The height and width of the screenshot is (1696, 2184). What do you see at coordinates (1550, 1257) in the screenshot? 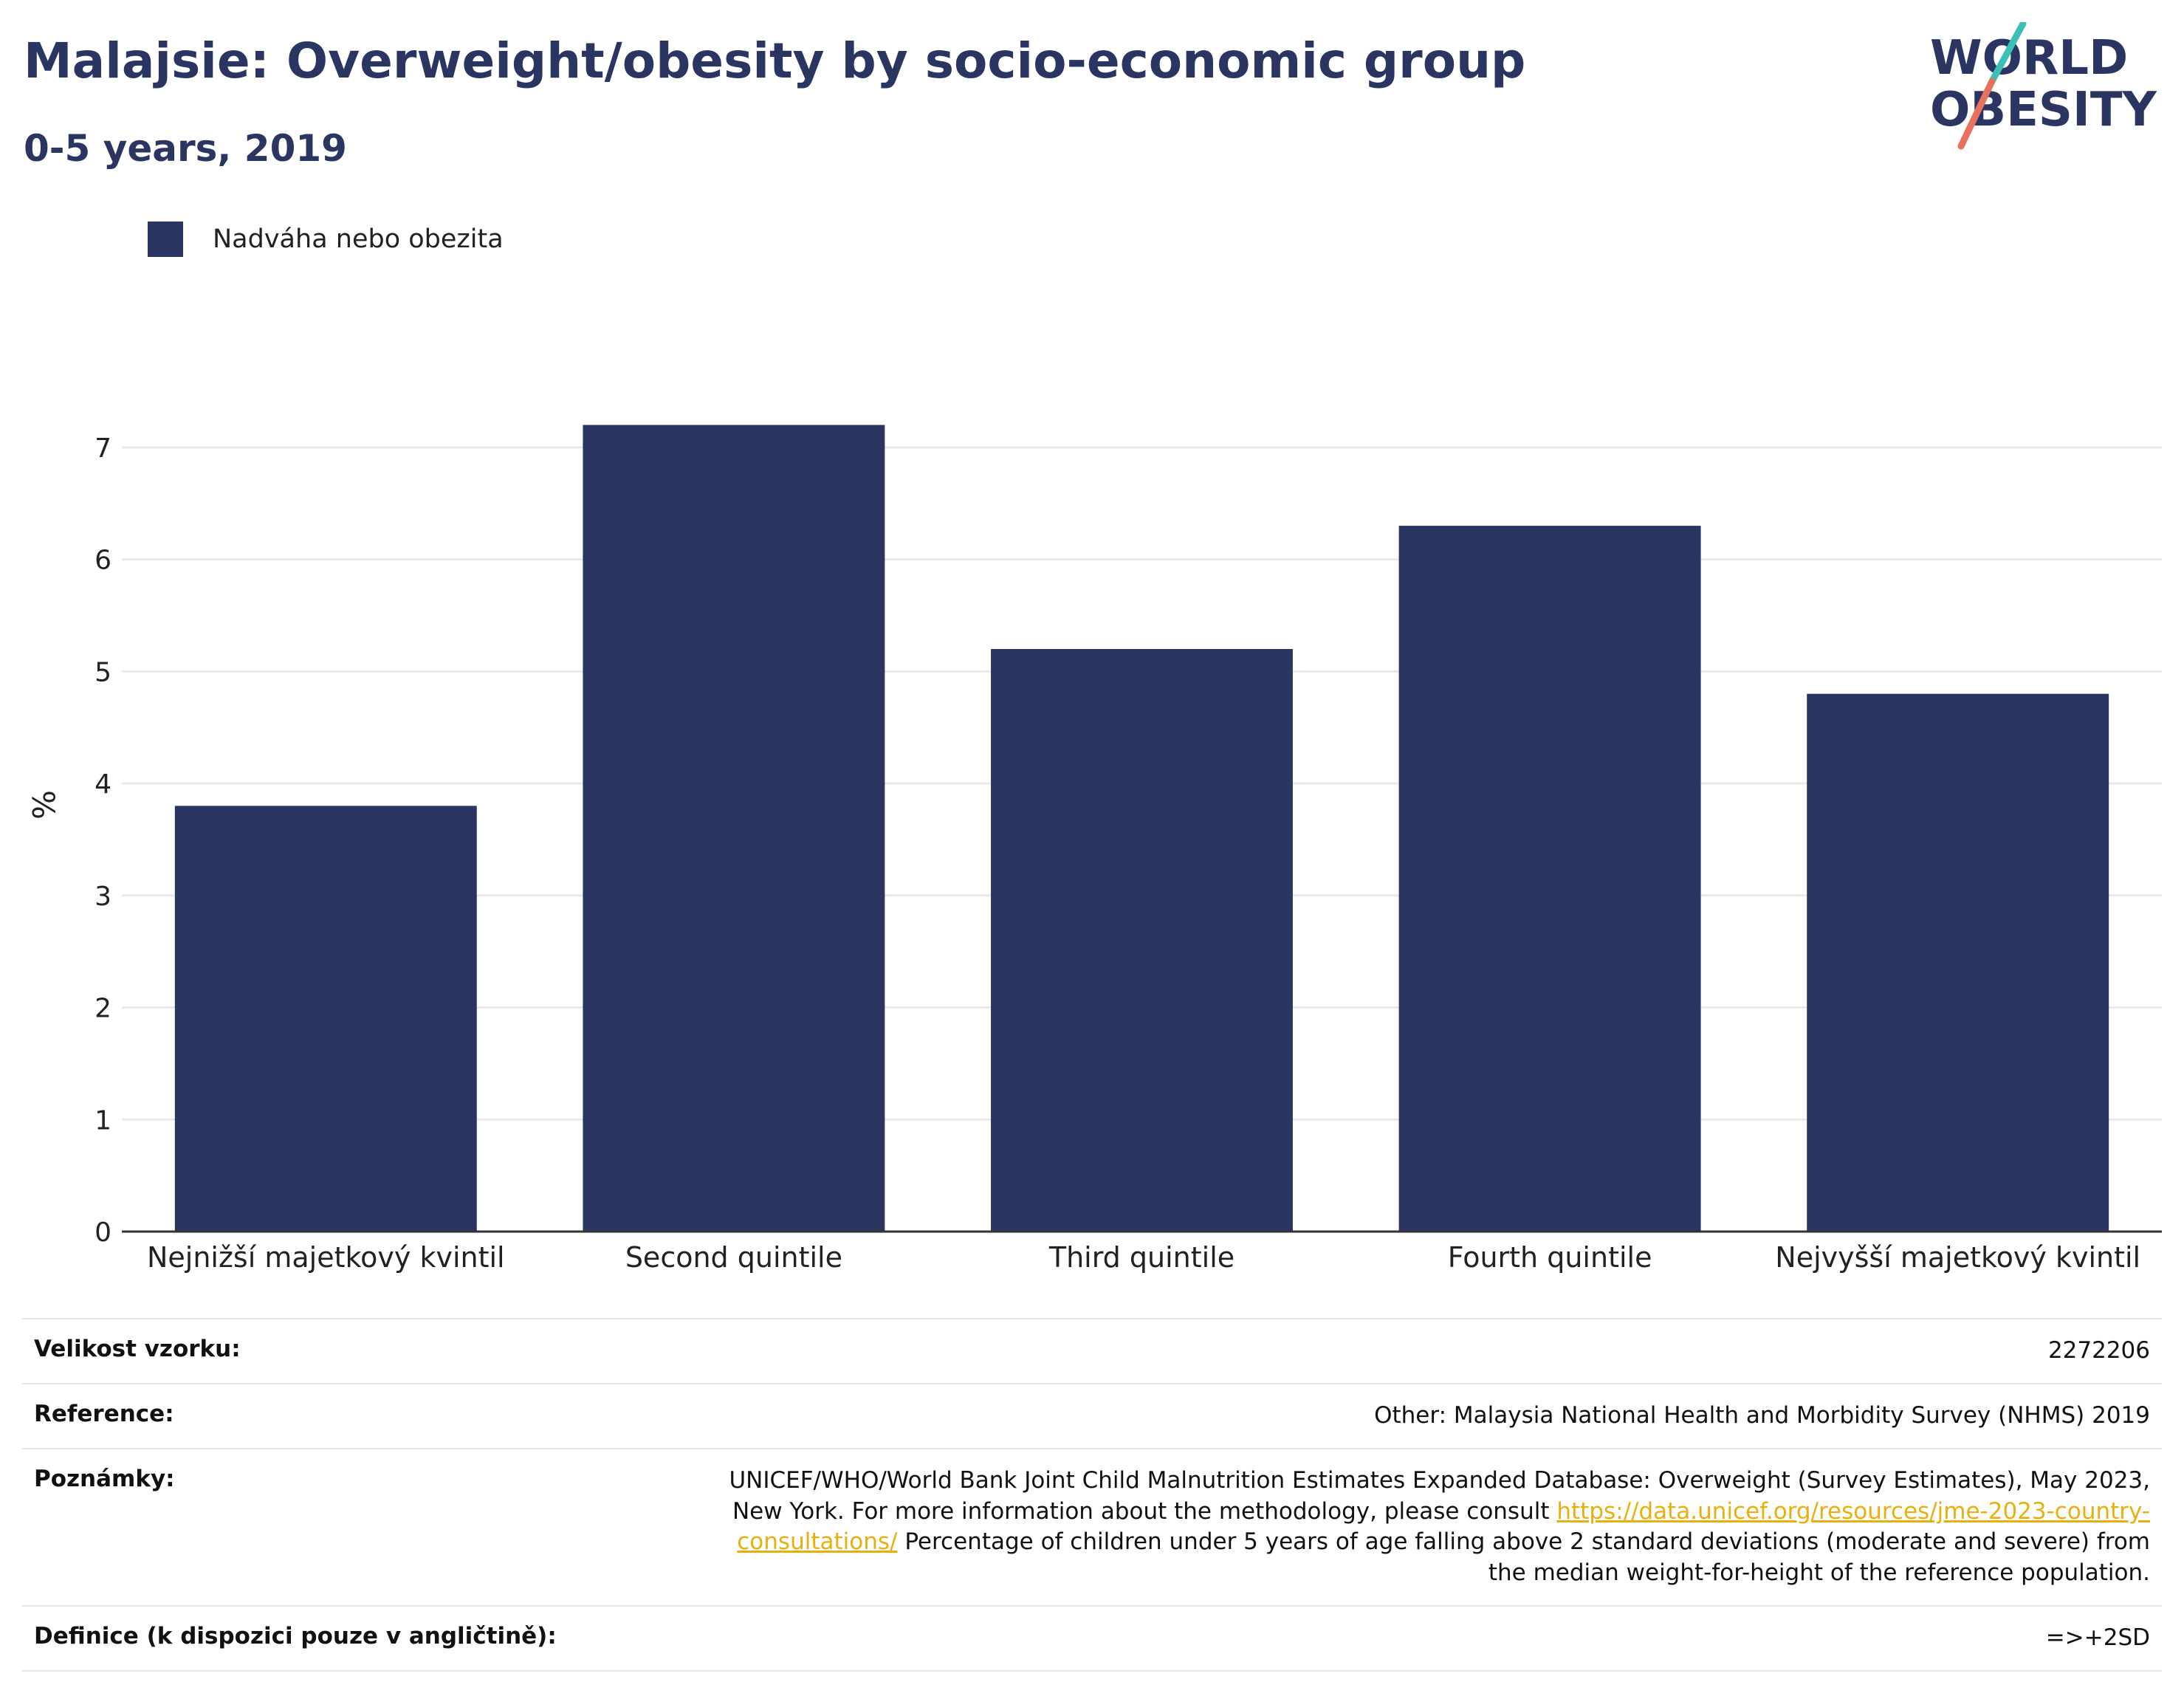
I see `x-tick-label: Fourth quintile` at bounding box center [1550, 1257].